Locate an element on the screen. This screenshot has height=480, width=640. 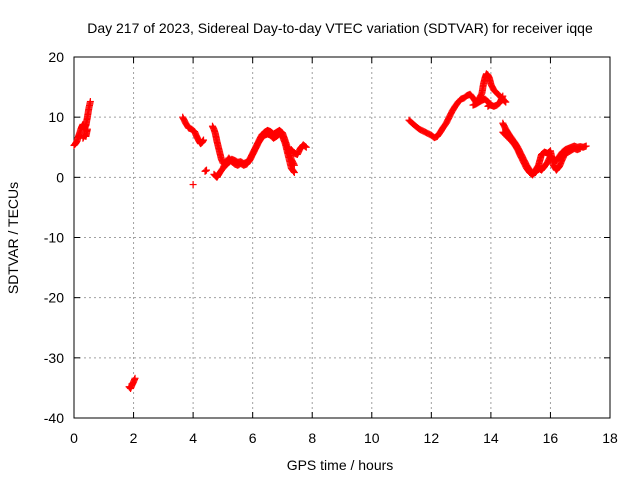
x-tick-label: 12 is located at coordinates (432, 438).